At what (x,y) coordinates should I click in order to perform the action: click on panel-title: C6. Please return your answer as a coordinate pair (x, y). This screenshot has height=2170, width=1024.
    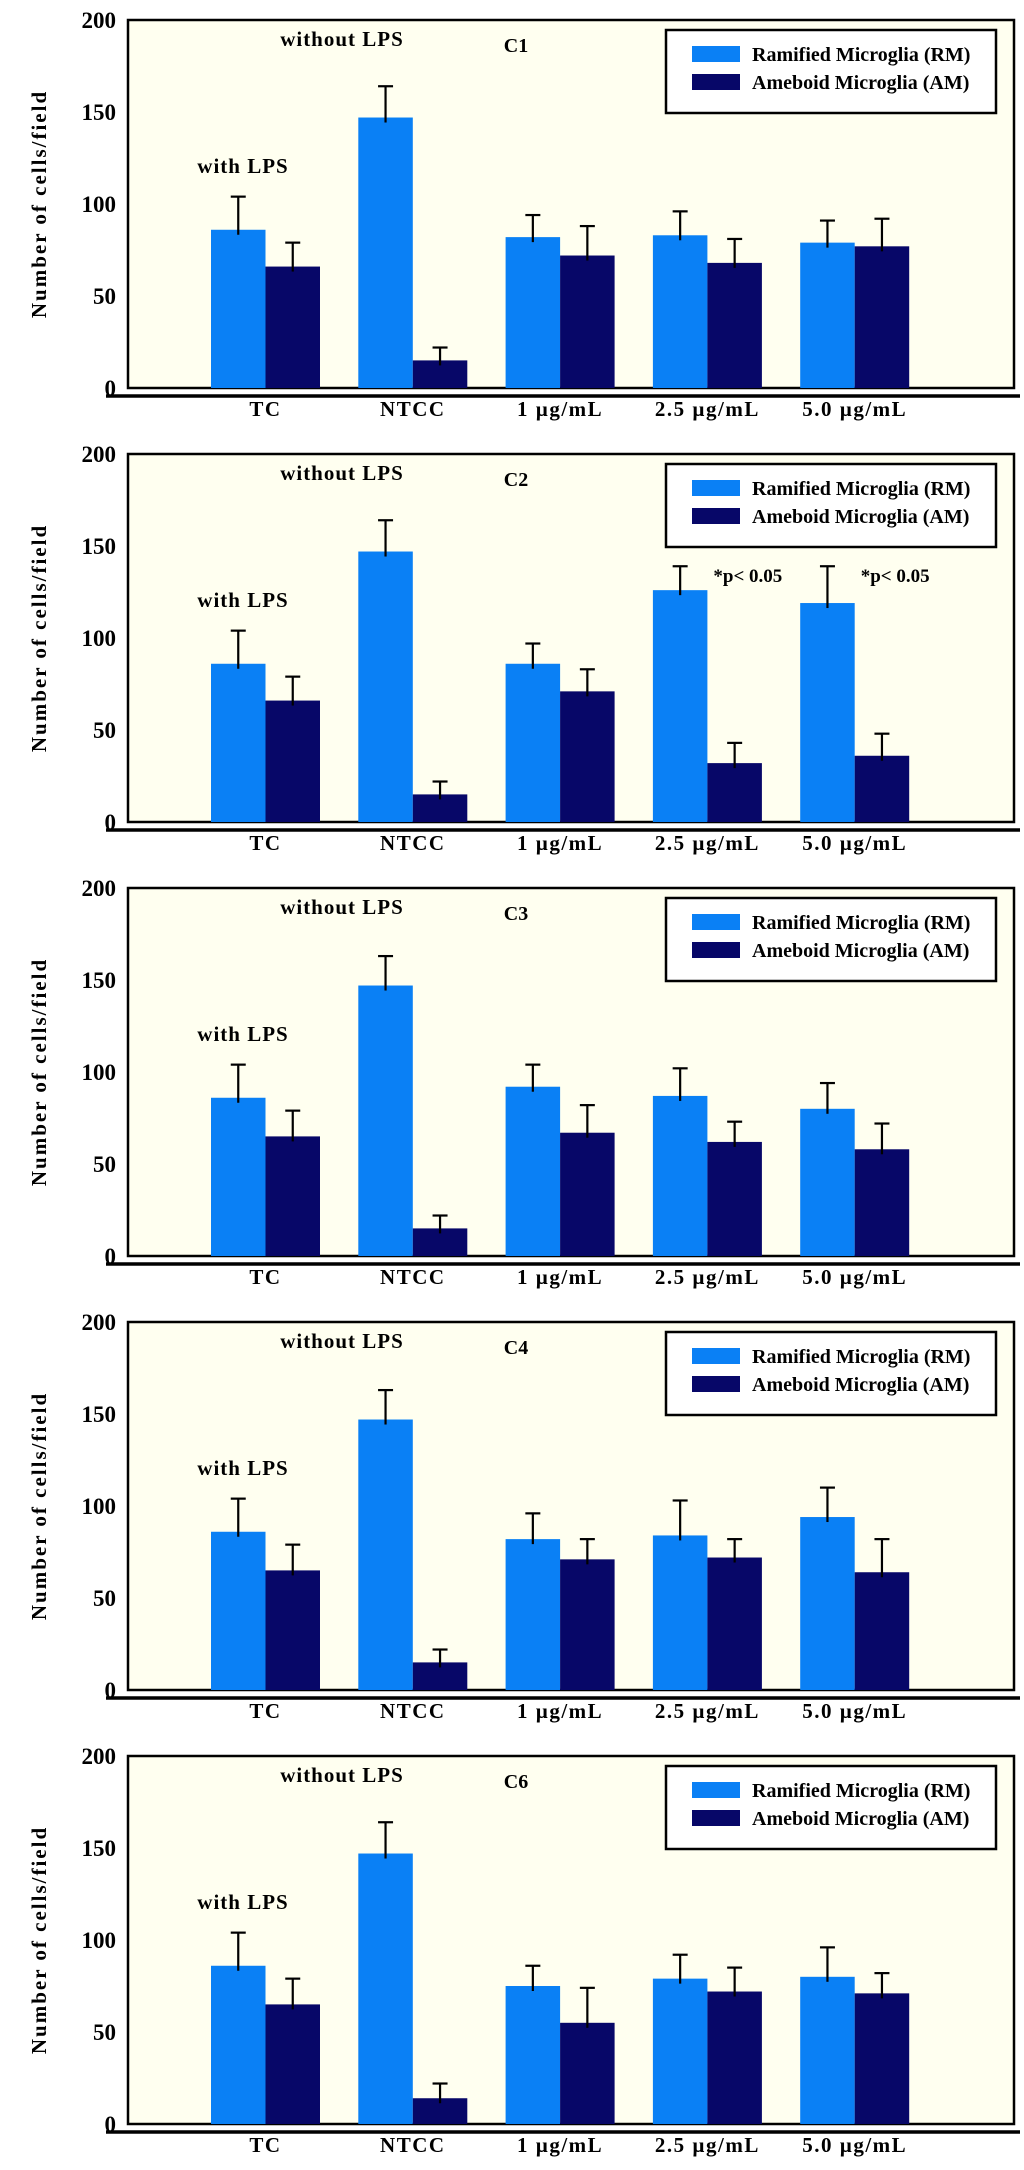
    Looking at the image, I should click on (516, 1782).